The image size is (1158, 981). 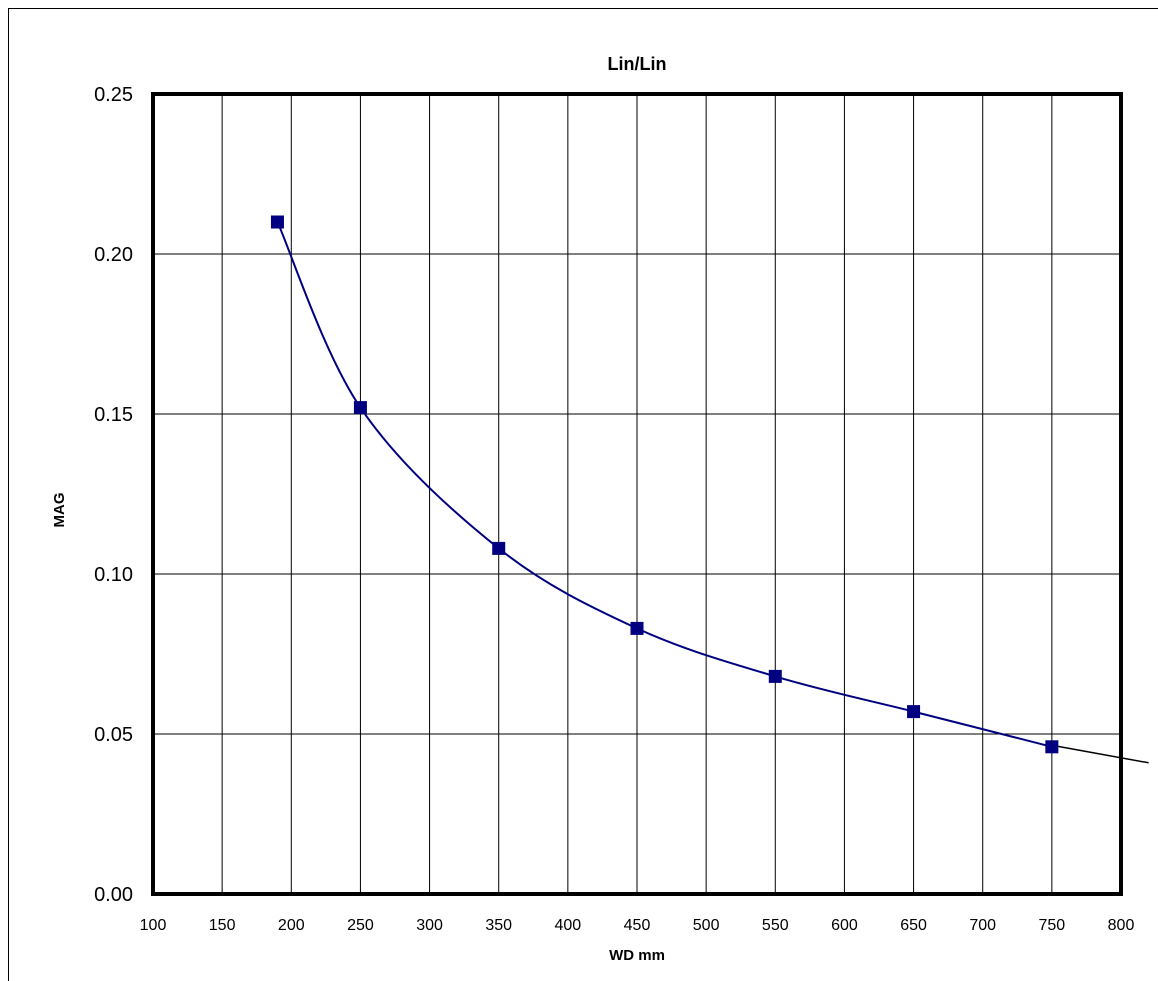 I want to click on trend-extension-line, so click(x=1100, y=754).